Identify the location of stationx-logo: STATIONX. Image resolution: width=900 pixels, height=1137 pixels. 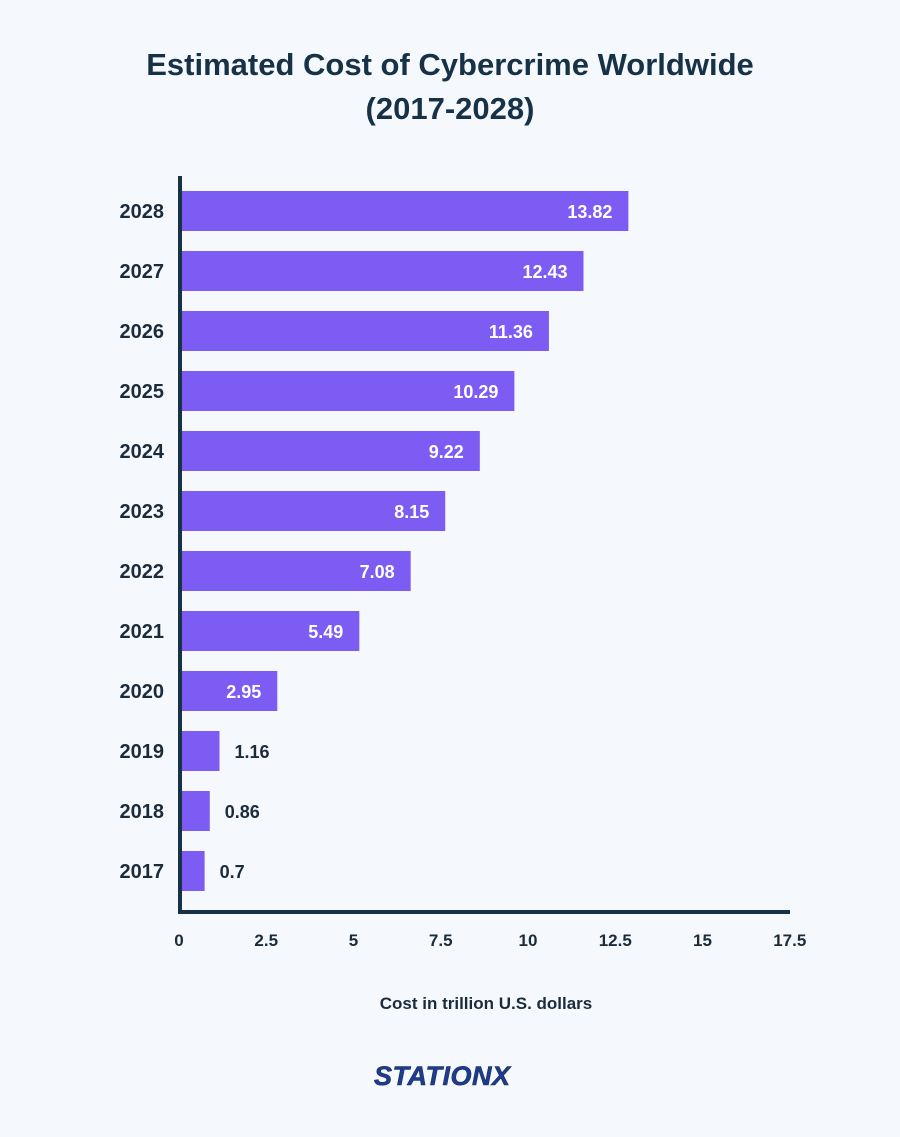
(443, 1076).